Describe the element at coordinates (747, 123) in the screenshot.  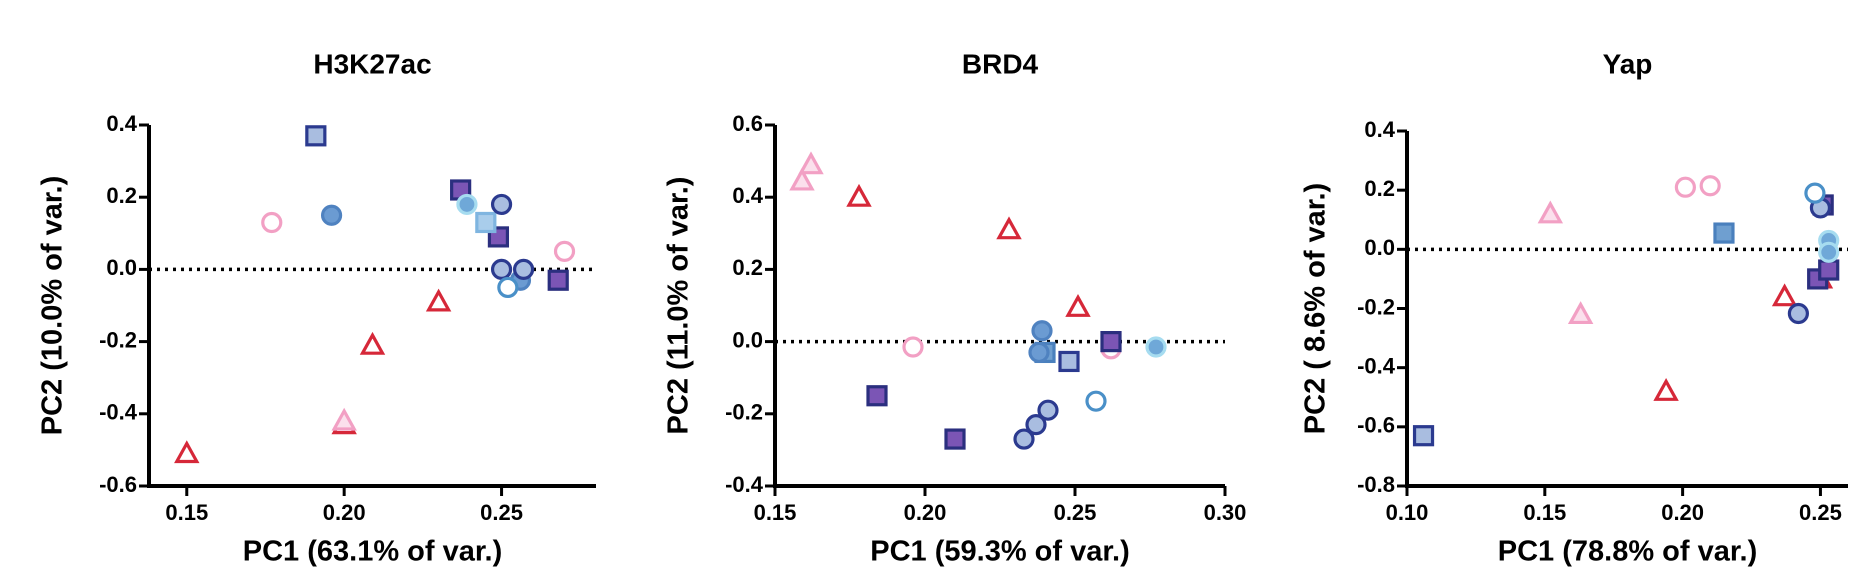
I see `y-tick-label: 0.6` at that location.